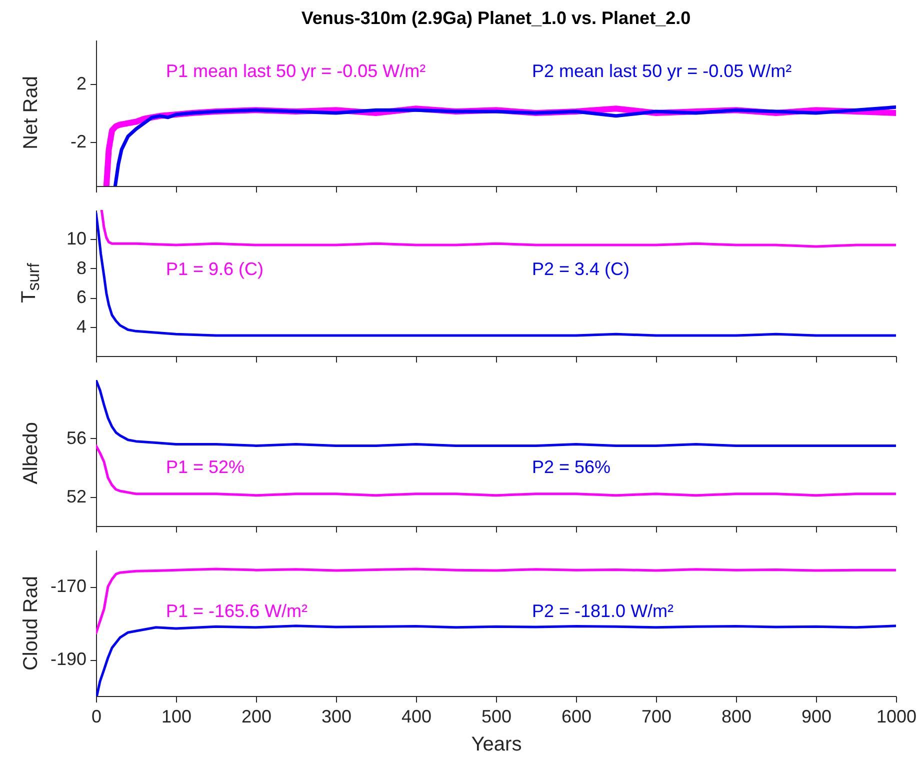  What do you see at coordinates (603, 611) in the screenshot?
I see `annotation: P2 = -181.0 W/m²` at bounding box center [603, 611].